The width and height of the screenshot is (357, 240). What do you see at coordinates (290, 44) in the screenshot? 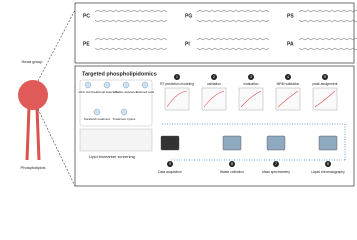
I see `lipid-class: PA` at bounding box center [290, 44].